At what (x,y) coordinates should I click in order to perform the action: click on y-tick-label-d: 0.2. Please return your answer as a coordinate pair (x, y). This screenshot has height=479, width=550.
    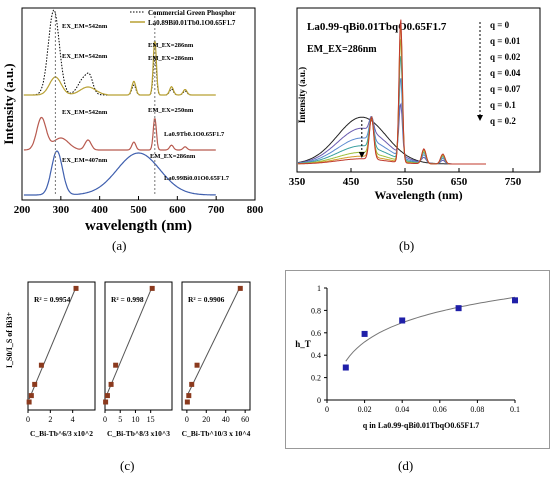
    Looking at the image, I should click on (316, 378).